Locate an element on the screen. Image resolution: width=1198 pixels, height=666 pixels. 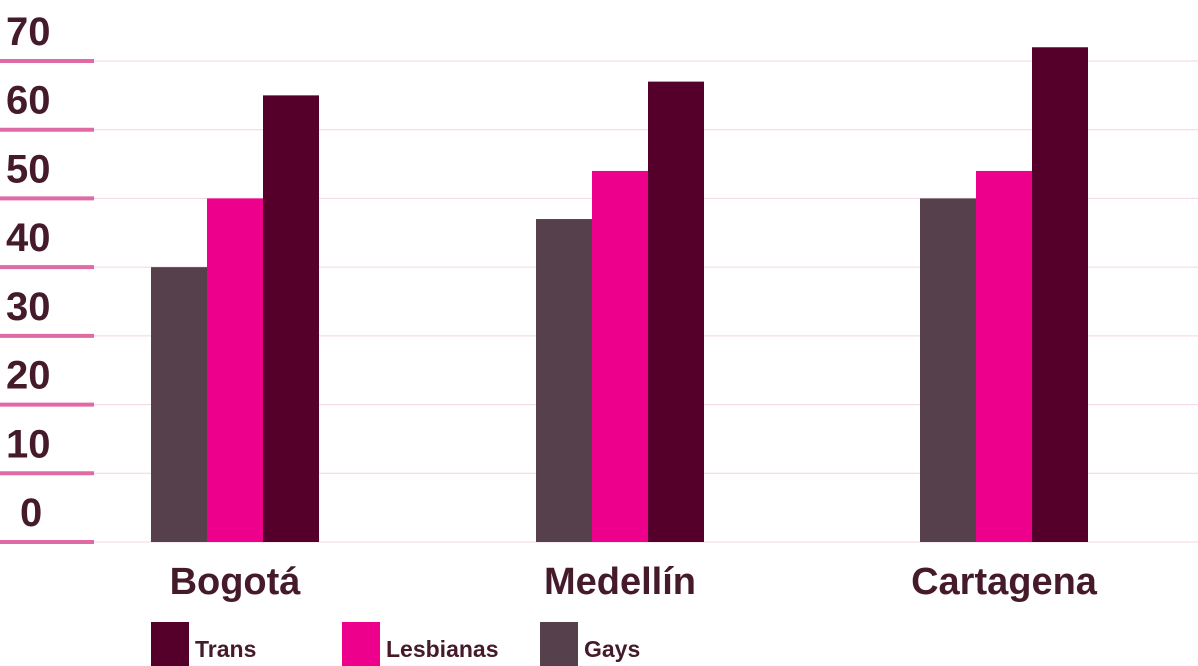
x-axis: Bogotá Medellín Cartagena is located at coordinates (634, 582).